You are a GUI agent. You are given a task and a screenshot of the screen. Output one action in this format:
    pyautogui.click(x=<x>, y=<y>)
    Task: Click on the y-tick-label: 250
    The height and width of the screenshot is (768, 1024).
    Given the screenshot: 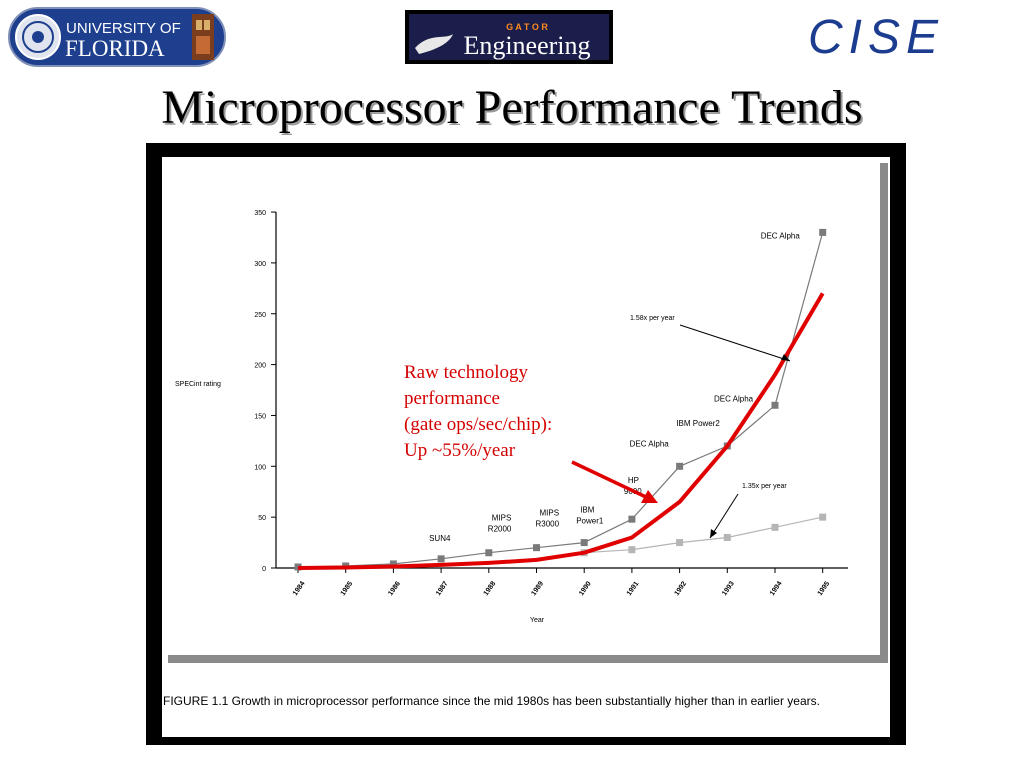 What is the action you would take?
    pyautogui.click(x=260, y=315)
    